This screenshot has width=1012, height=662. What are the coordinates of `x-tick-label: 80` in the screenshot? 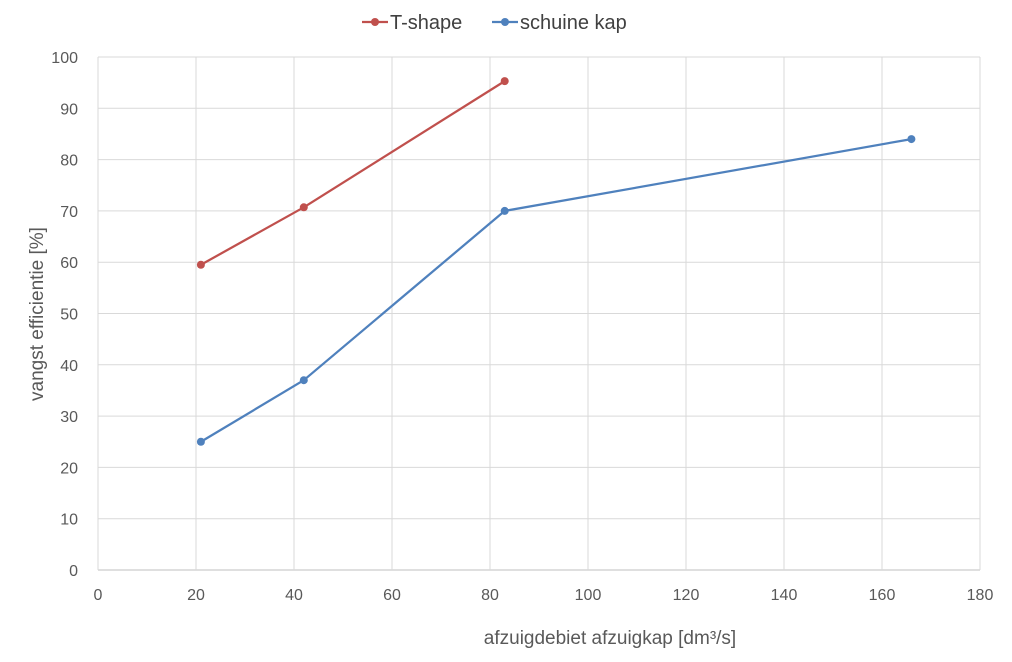 It's located at (490, 595).